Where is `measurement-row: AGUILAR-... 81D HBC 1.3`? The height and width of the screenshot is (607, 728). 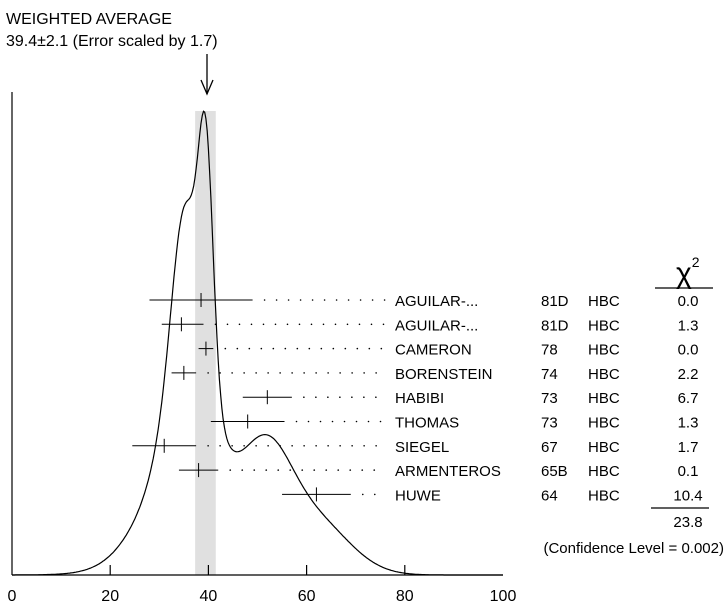
measurement-row: AGUILAR-... 81D HBC 1.3 is located at coordinates (430, 325).